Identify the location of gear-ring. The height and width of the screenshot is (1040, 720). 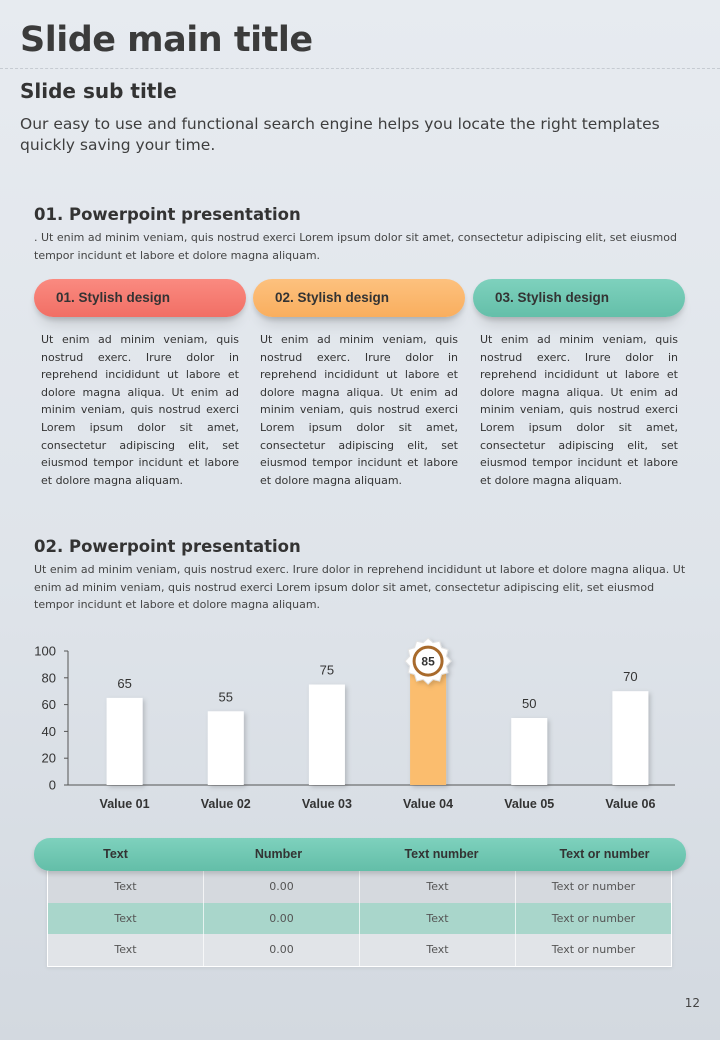
(428, 661).